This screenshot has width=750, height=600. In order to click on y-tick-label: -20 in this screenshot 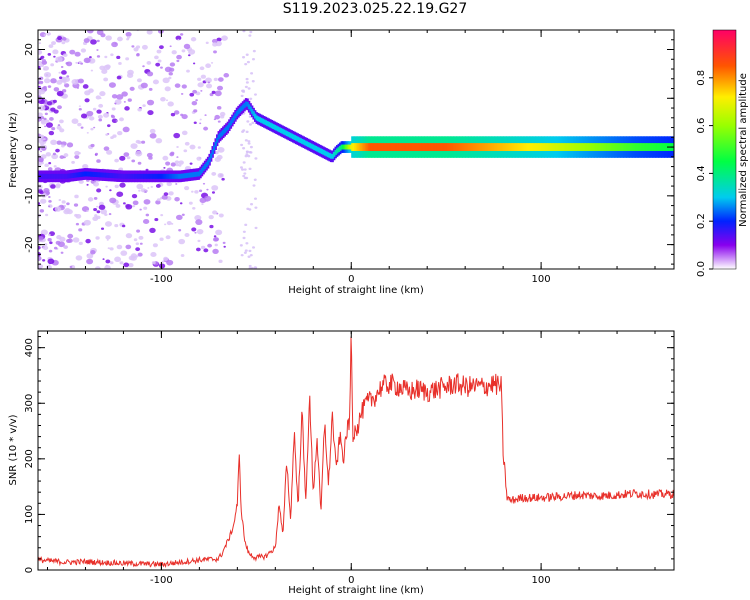, I will do `click(29, 244)`.